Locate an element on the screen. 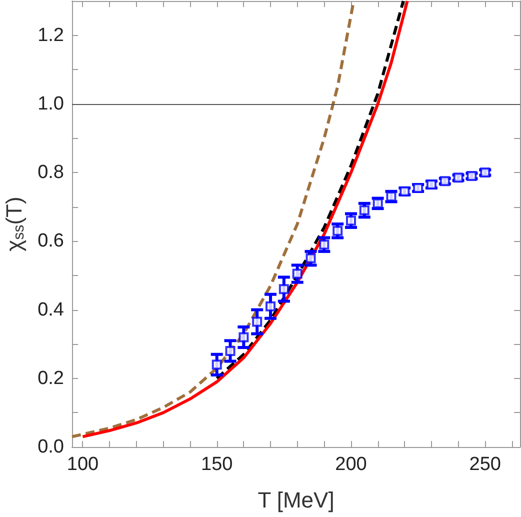  x-tick-label: 150 is located at coordinates (217, 464).